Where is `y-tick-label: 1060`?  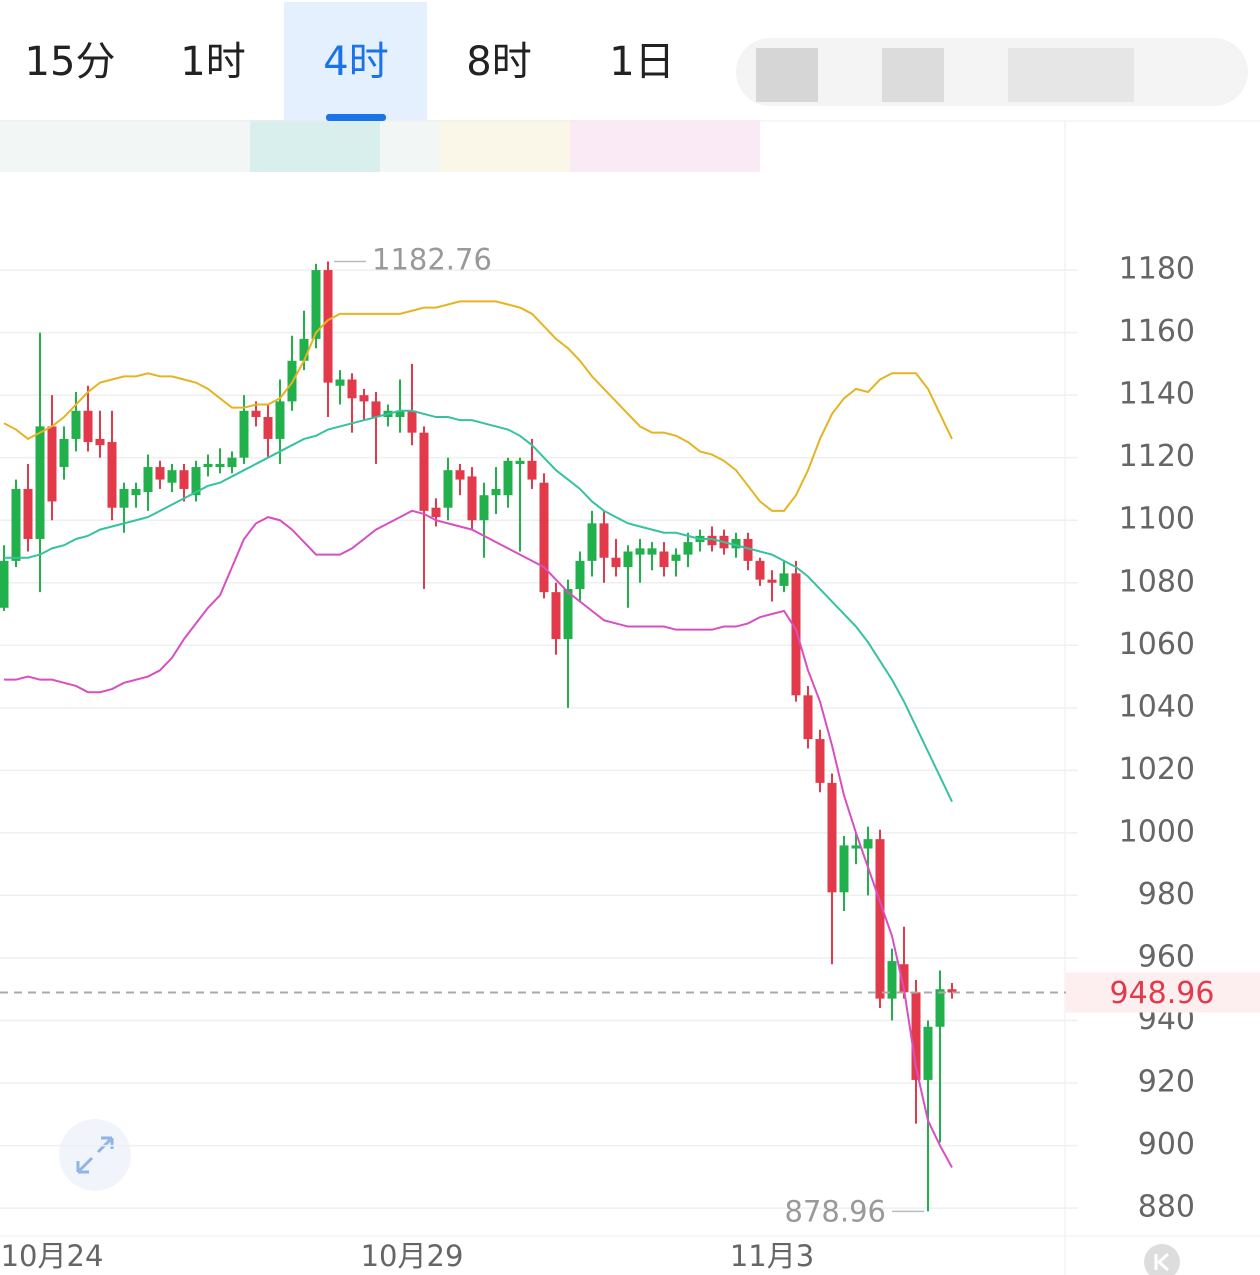
y-tick-label: 1060 is located at coordinates (1157, 644).